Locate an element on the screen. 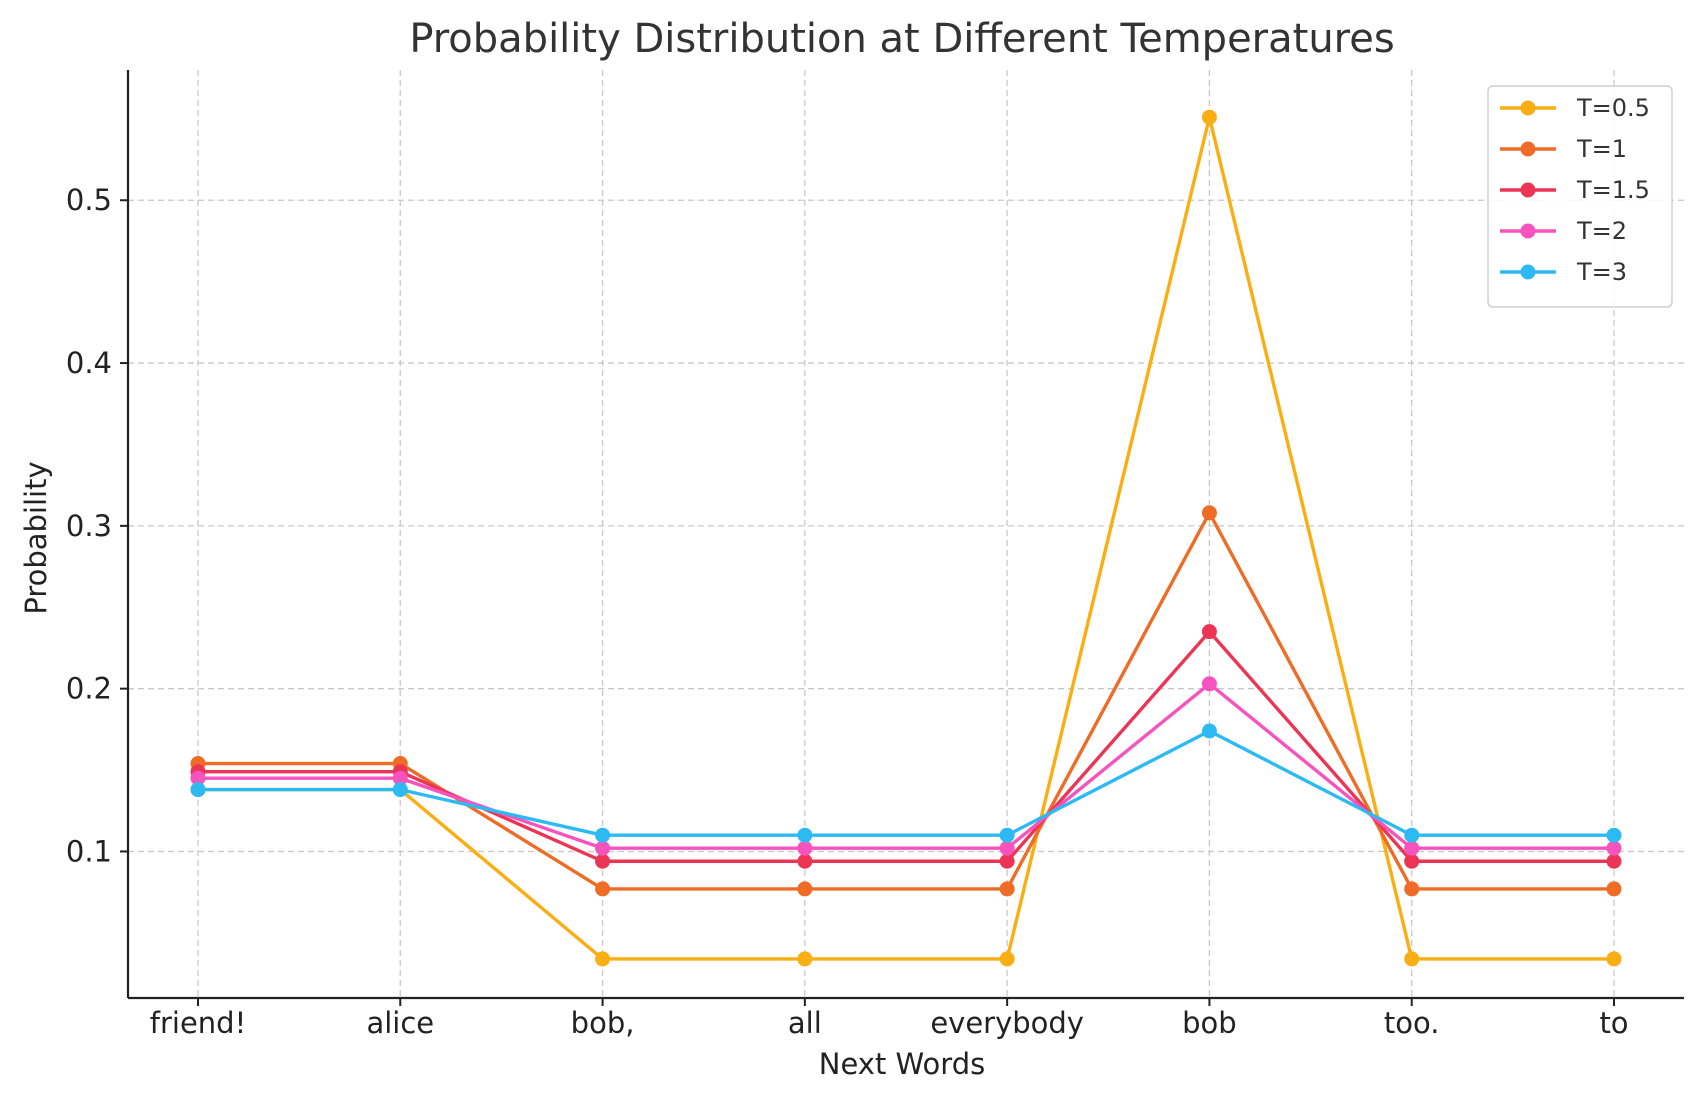 The height and width of the screenshot is (1101, 1697). legend-label: T=1.5 is located at coordinates (1613, 190).